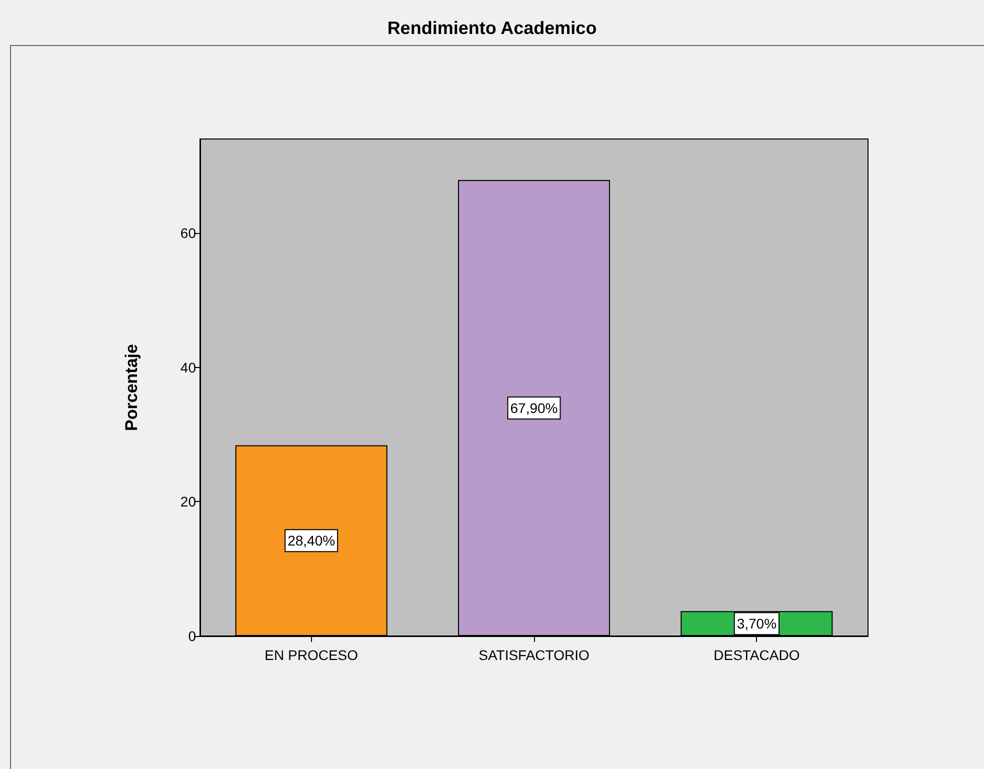 Image resolution: width=984 pixels, height=769 pixels. I want to click on y-tick-label: 20, so click(188, 502).